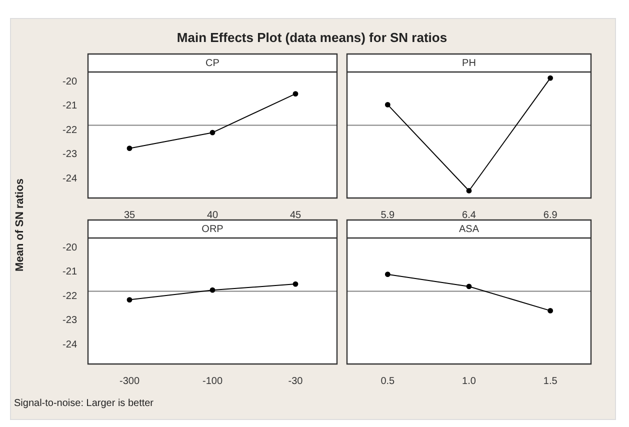 The image size is (629, 427). Describe the element at coordinates (550, 381) in the screenshot. I see `x-tick-label: 1.5` at that location.